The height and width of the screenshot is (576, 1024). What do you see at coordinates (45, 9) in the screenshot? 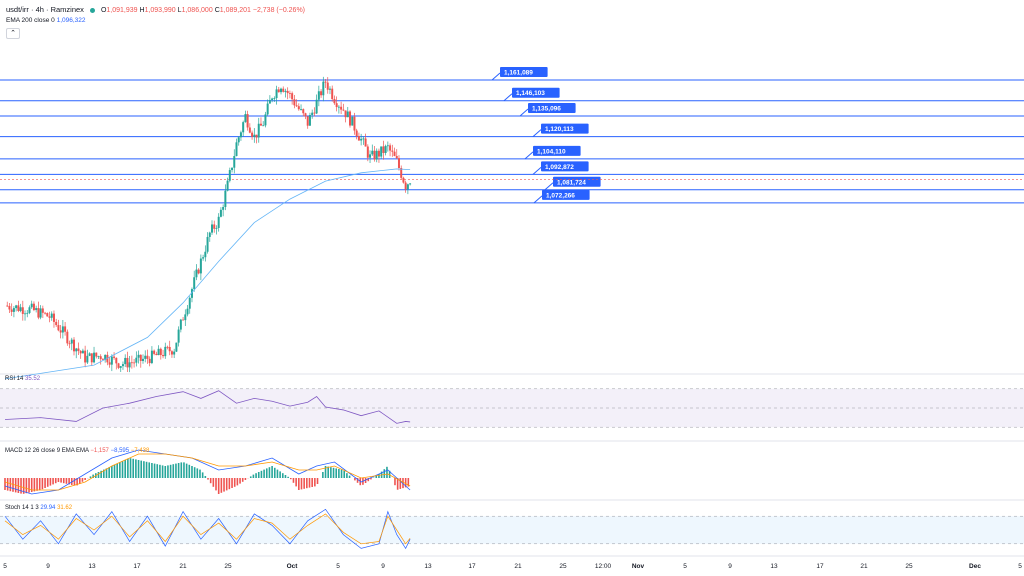
I see `symbol-title: usdt/irr · 4h · Ramzinex` at bounding box center [45, 9].